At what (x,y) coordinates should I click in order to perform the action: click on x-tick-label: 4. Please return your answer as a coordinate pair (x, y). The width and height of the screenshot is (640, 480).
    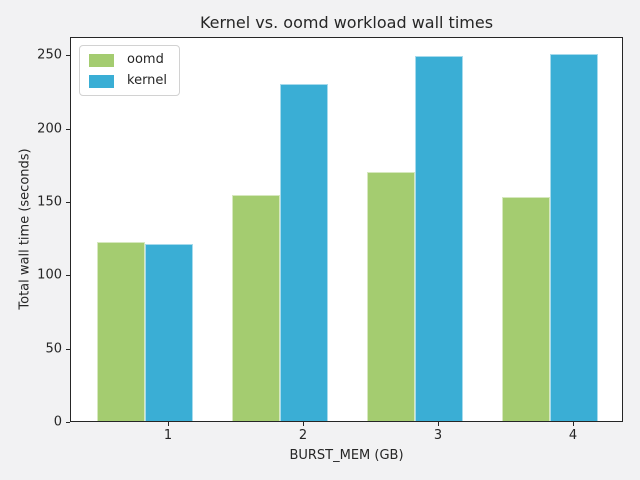
    Looking at the image, I should click on (573, 435).